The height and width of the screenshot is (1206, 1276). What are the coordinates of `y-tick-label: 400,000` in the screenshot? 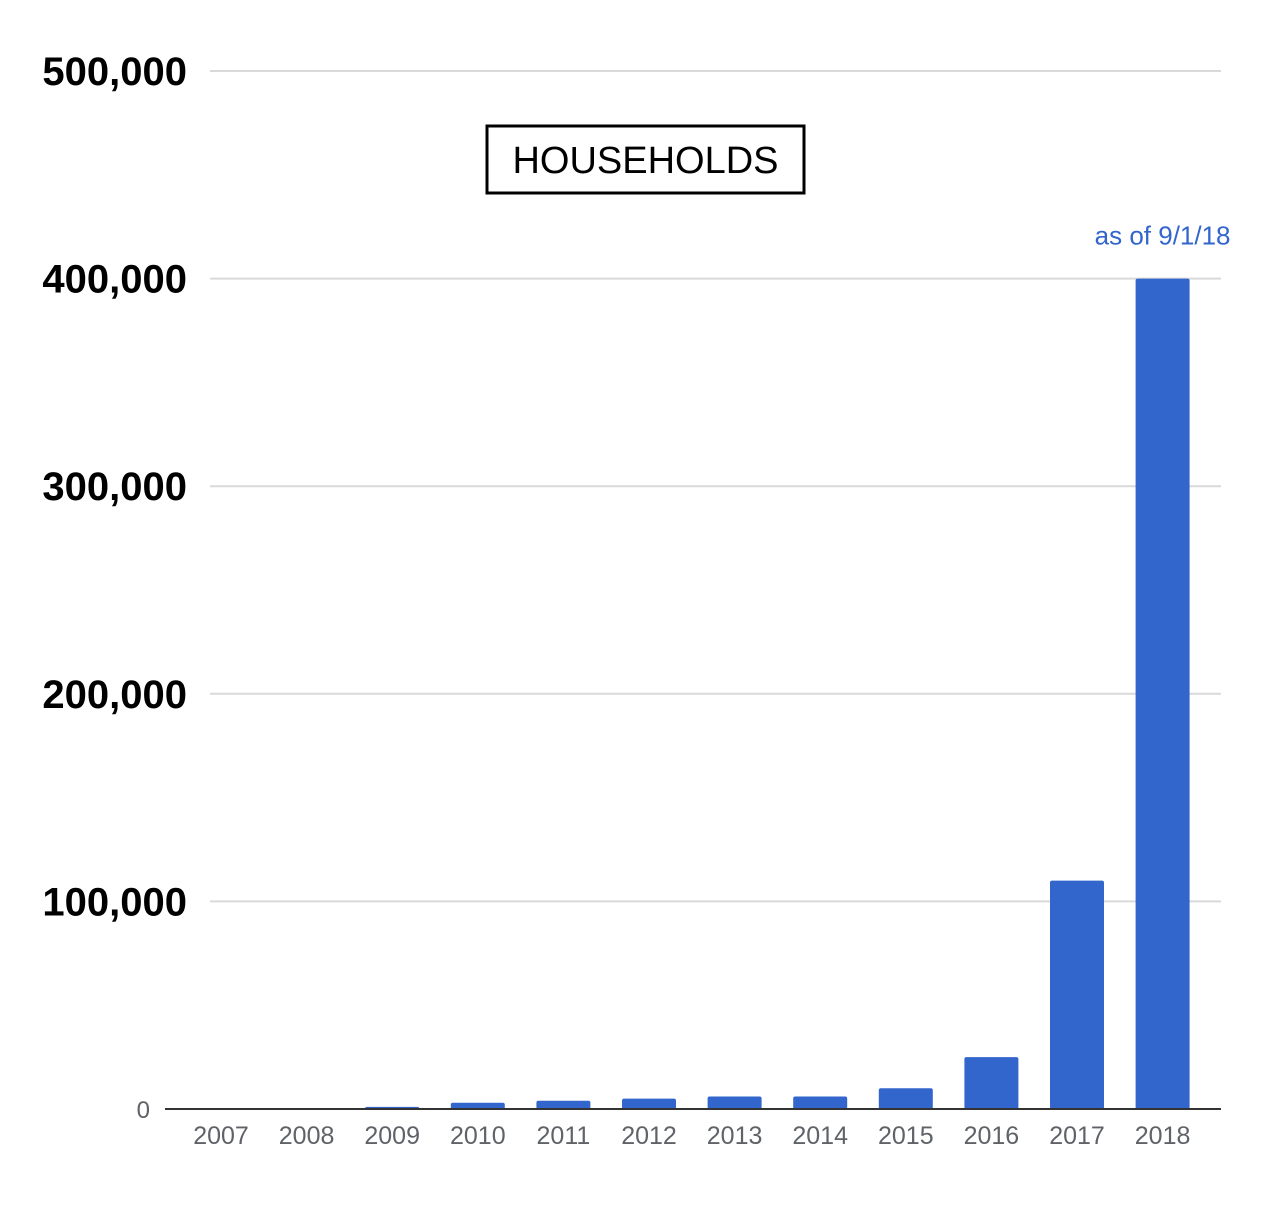 It's located at (114, 280).